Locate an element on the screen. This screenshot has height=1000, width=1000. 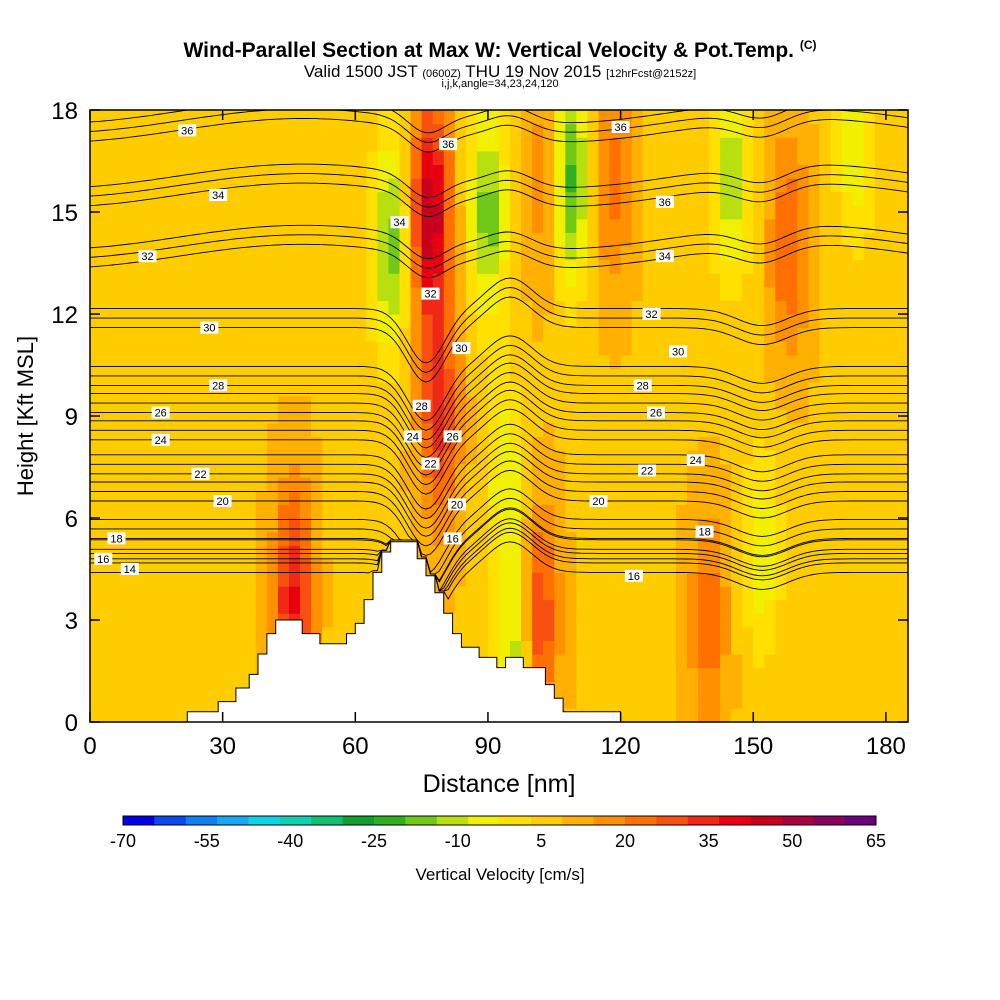
svg-text: 24 is located at coordinates (161, 441).